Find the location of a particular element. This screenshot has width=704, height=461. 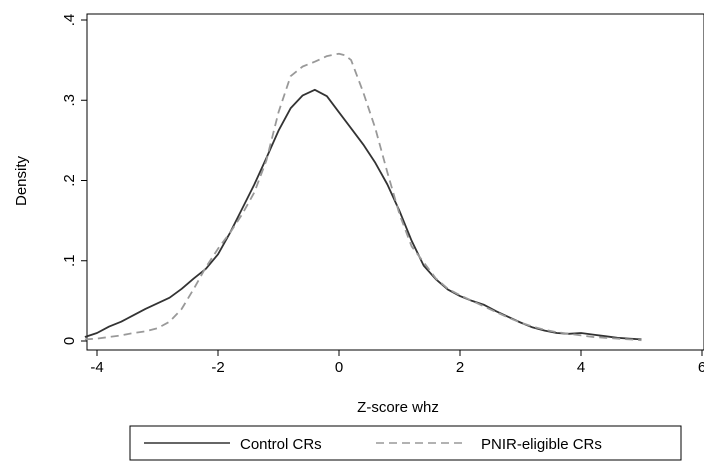

legend-label-pnir: PNIR-eligible CRs is located at coordinates (541, 444).